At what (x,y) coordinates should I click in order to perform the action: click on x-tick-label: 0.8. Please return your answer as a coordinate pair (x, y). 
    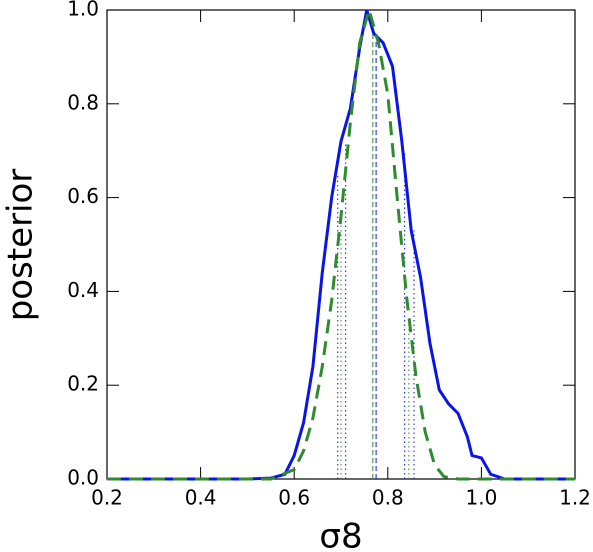
    Looking at the image, I should click on (388, 498).